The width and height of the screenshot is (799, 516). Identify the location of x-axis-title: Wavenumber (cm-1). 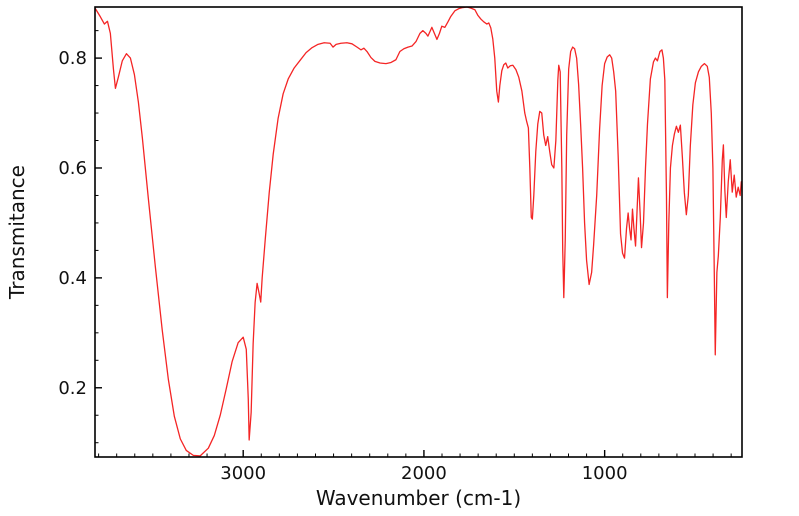
(418, 498).